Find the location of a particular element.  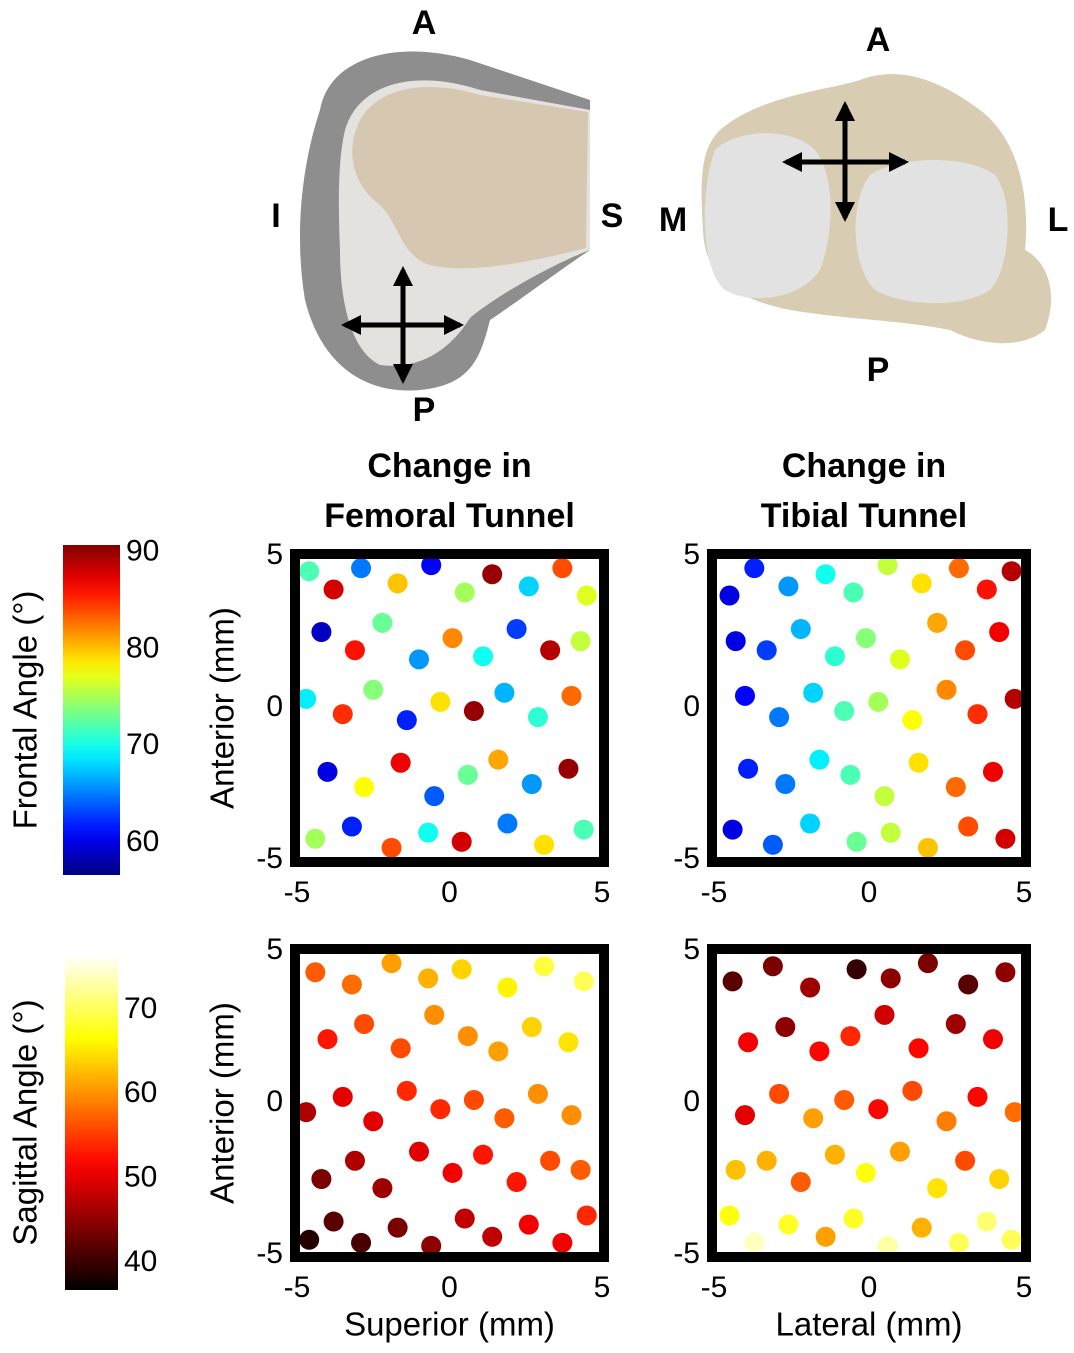

colorbar-tick-label: 80 is located at coordinates (142, 647).